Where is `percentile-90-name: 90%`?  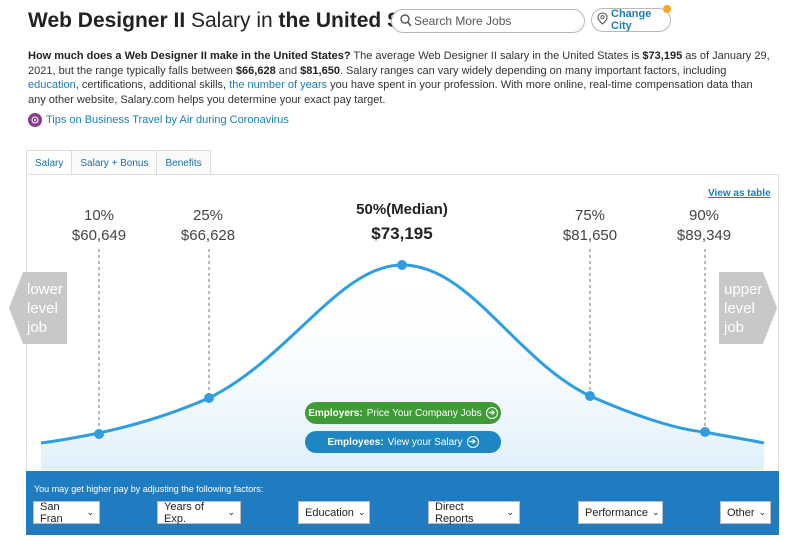
percentile-90-name: 90% is located at coordinates (704, 215).